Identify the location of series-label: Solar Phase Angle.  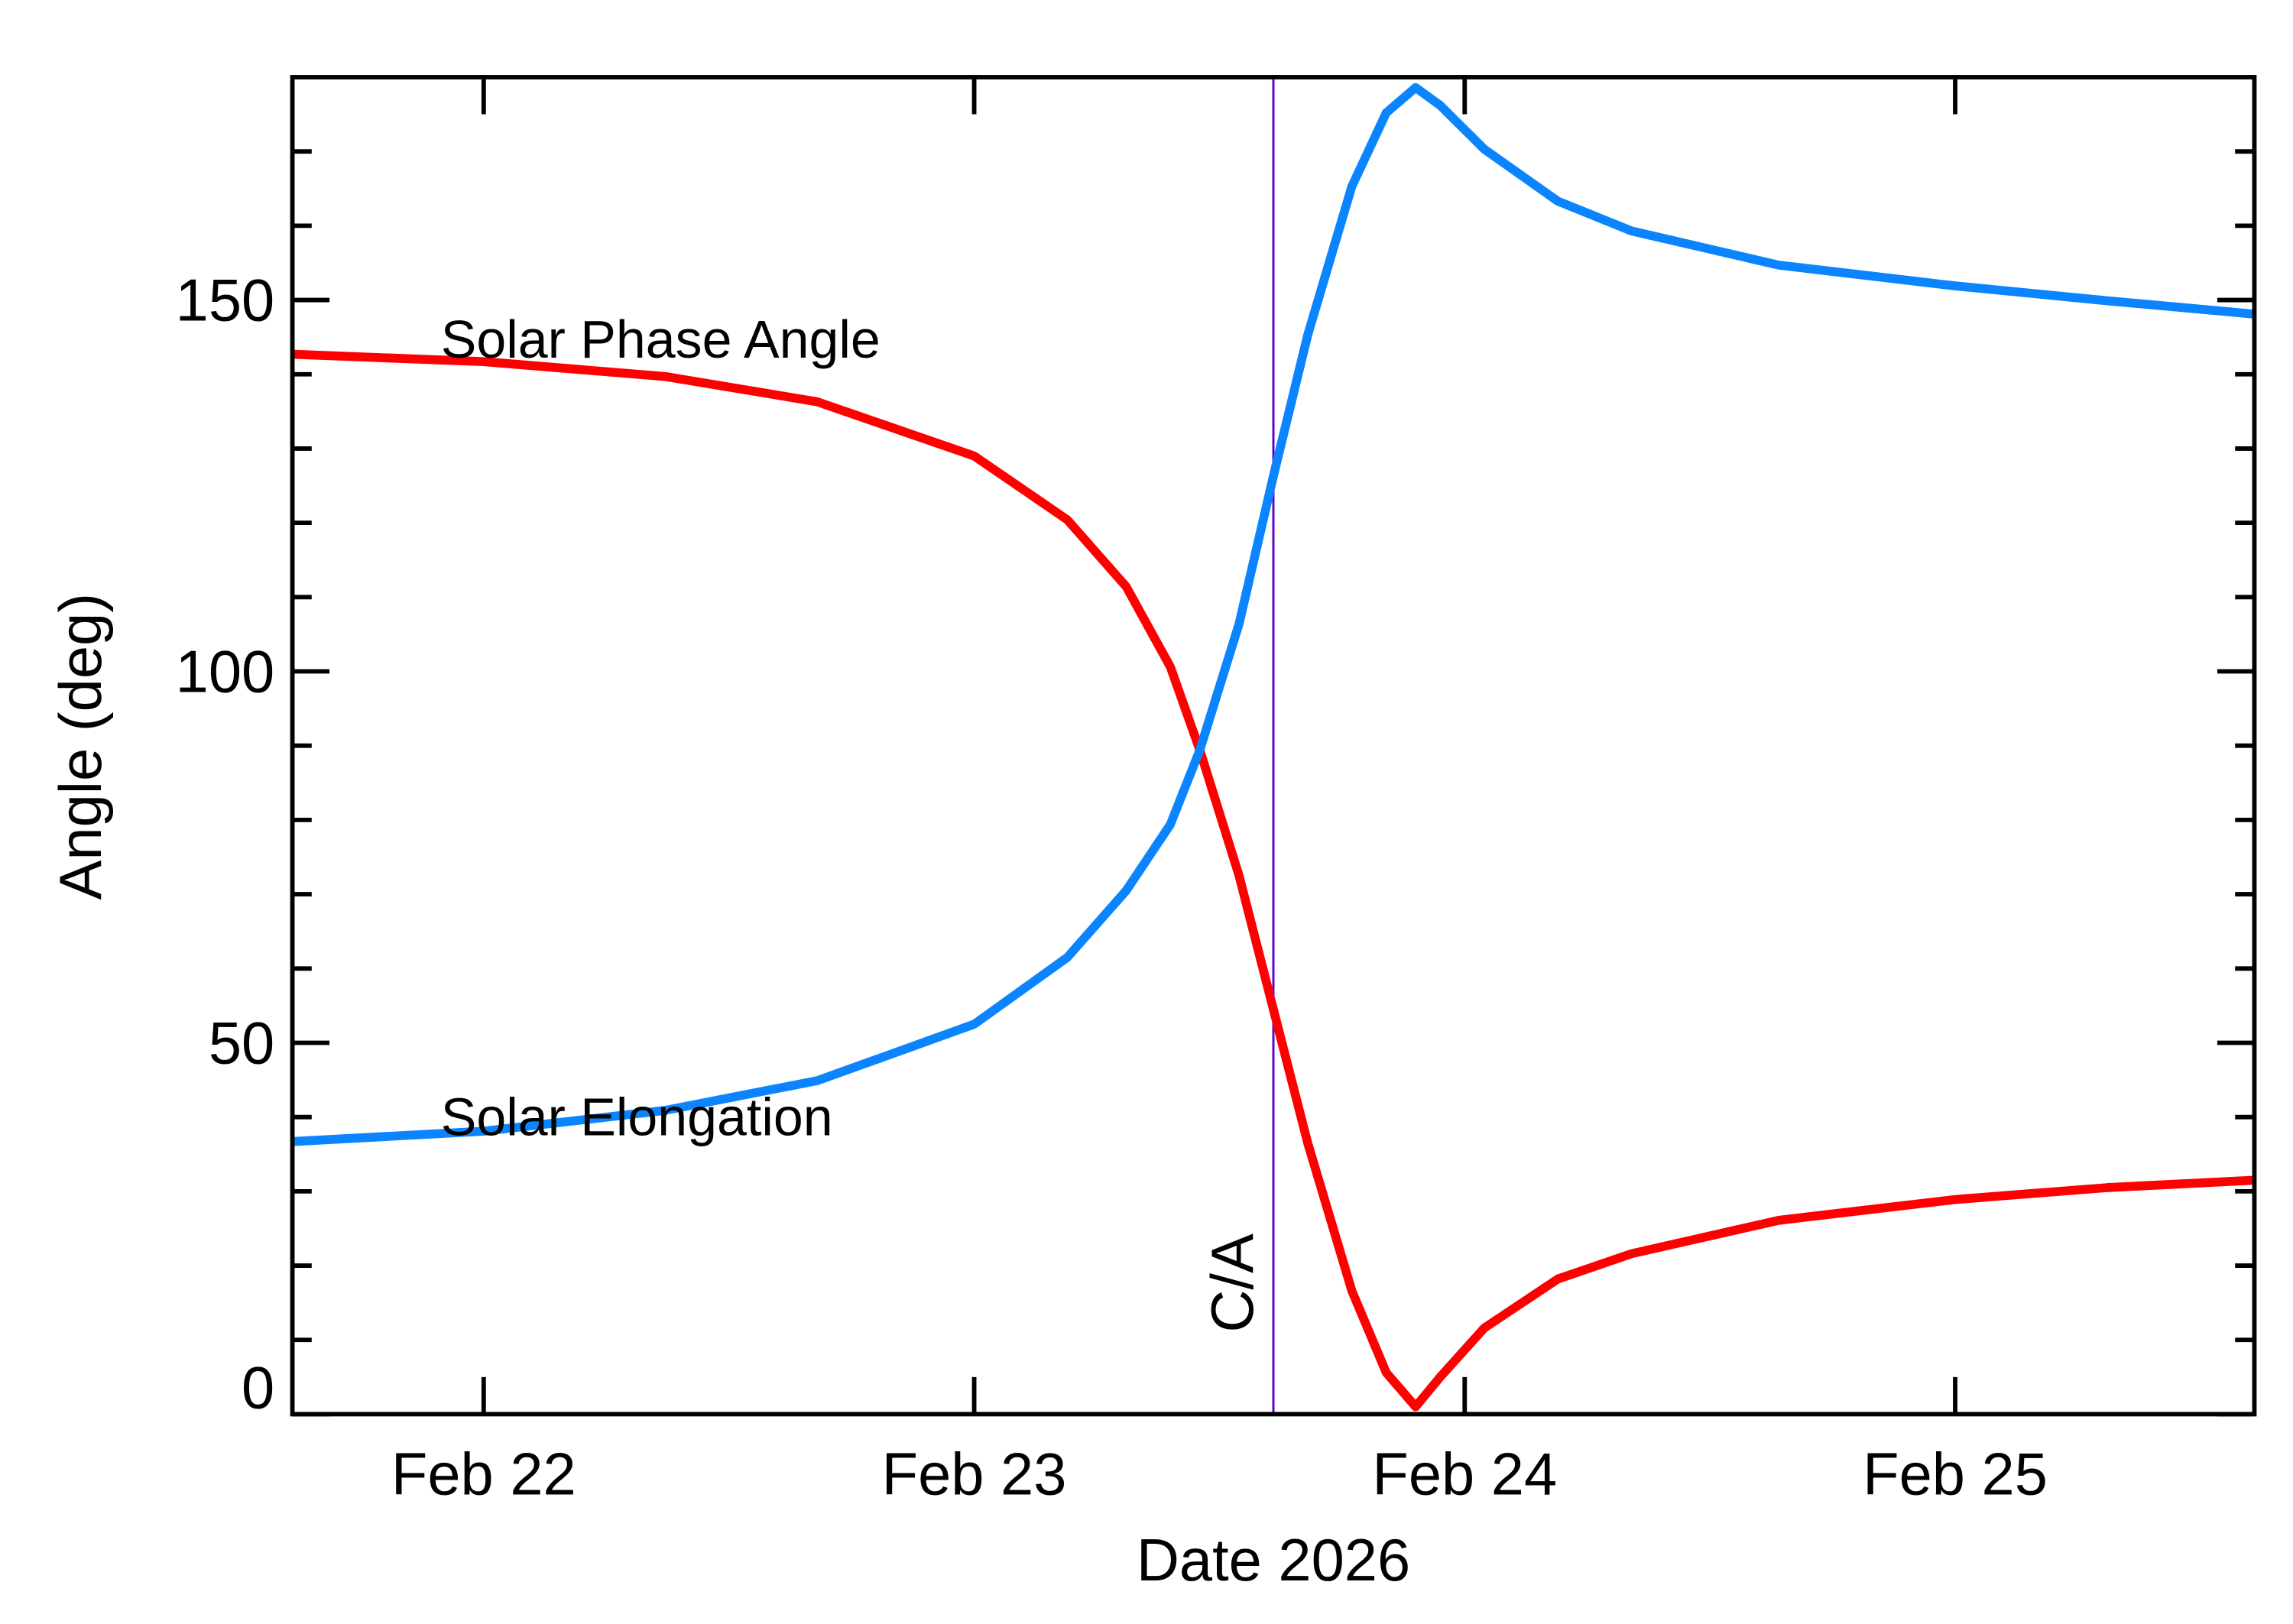
(661, 339).